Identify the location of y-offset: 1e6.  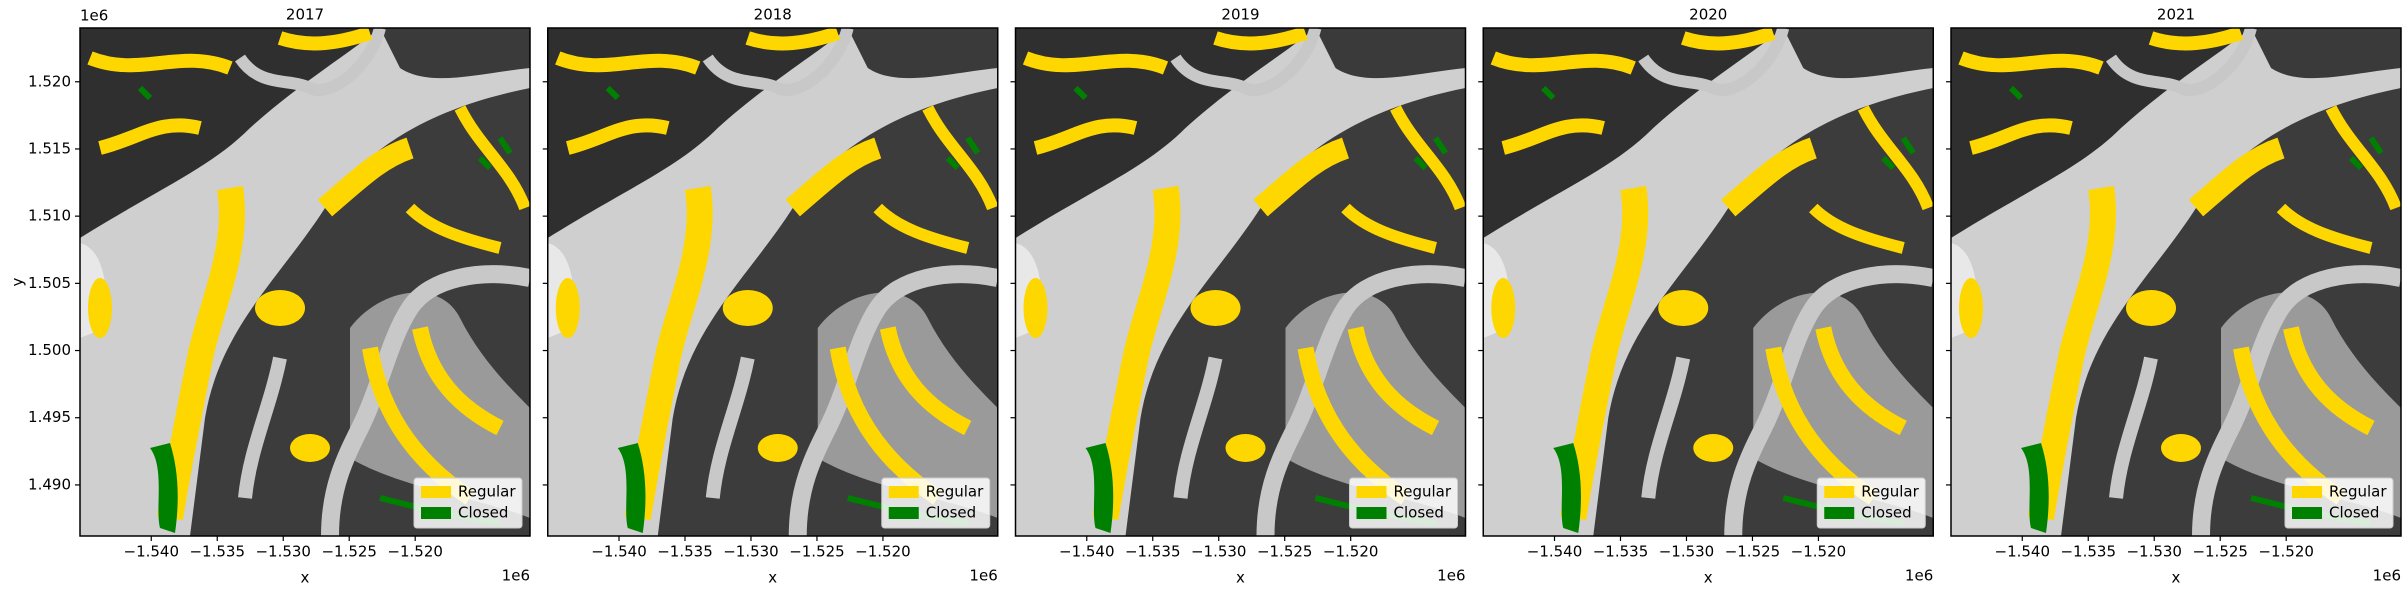
(94, 16).